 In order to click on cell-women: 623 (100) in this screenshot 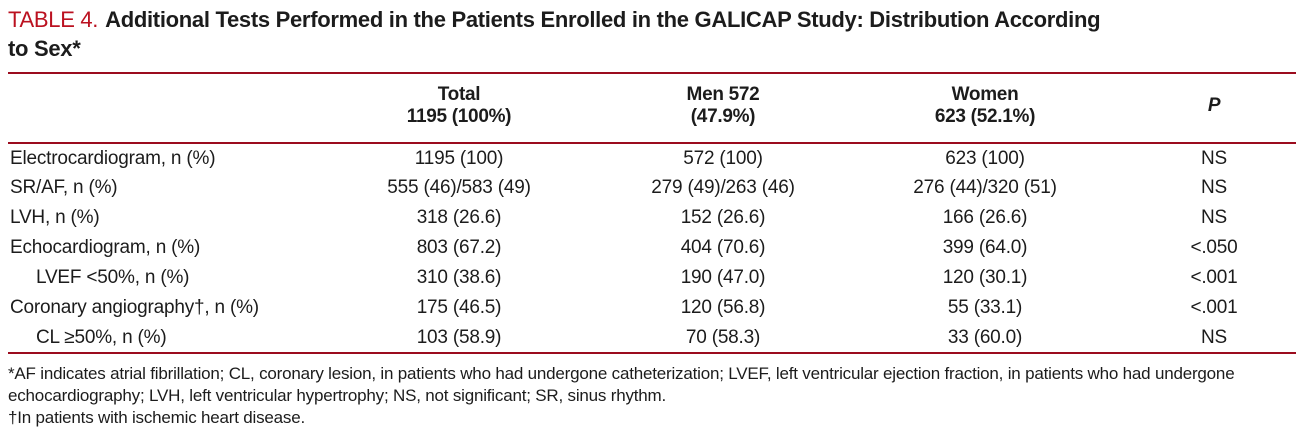, I will do `click(985, 158)`.